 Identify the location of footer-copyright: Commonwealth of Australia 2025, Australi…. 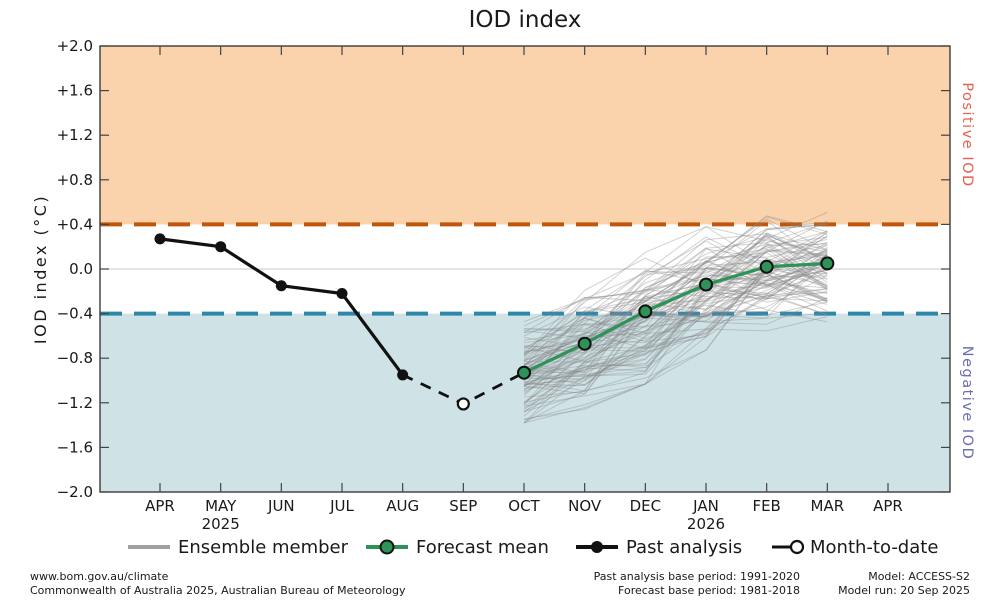
(218, 590).